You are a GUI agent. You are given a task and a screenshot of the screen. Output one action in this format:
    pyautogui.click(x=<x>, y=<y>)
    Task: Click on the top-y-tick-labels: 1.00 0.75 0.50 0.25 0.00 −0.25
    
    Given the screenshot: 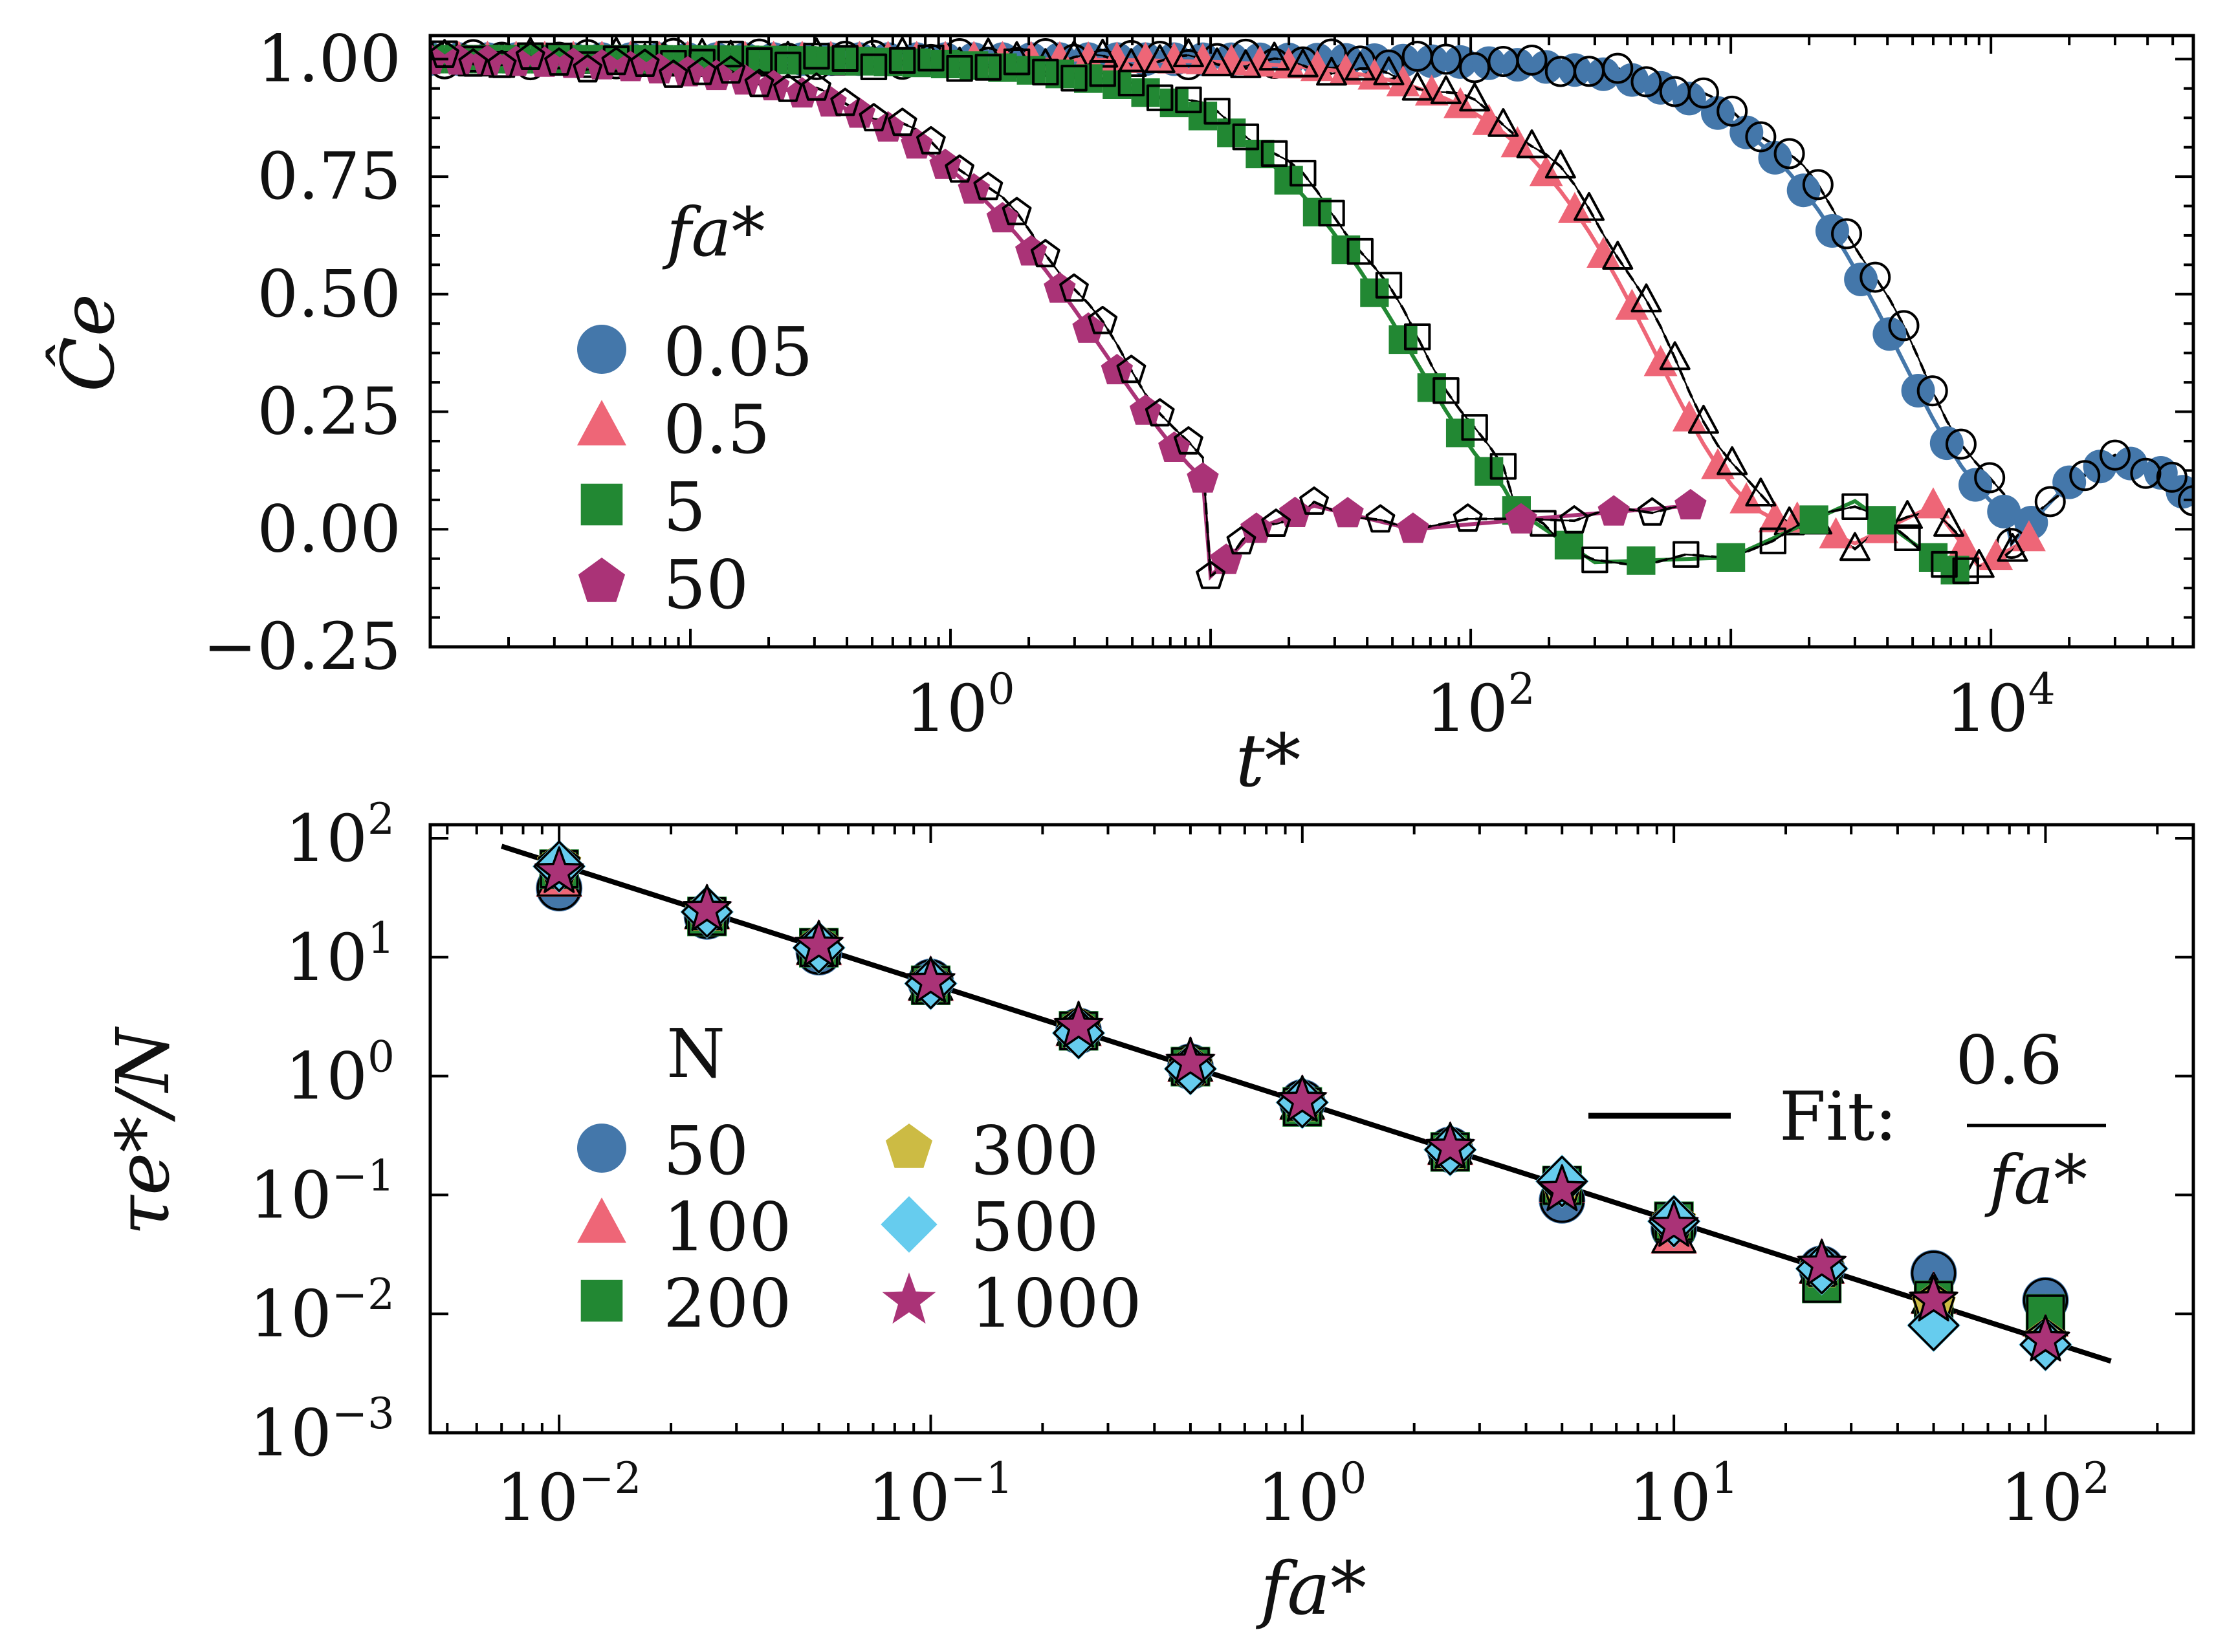 What is the action you would take?
    pyautogui.click(x=302, y=352)
    